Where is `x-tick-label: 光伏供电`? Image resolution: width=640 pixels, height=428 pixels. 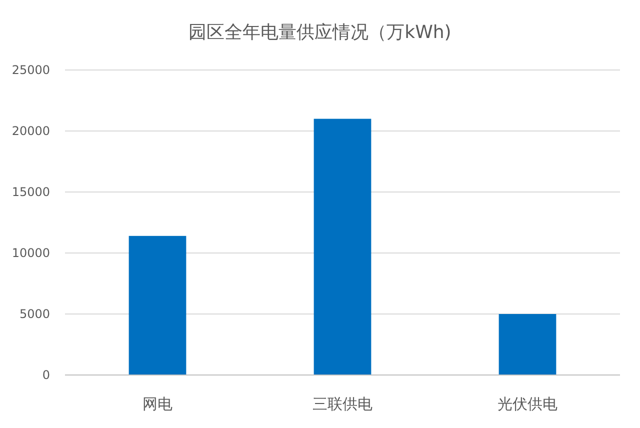 x-tick-label: 光伏供电 is located at coordinates (528, 404).